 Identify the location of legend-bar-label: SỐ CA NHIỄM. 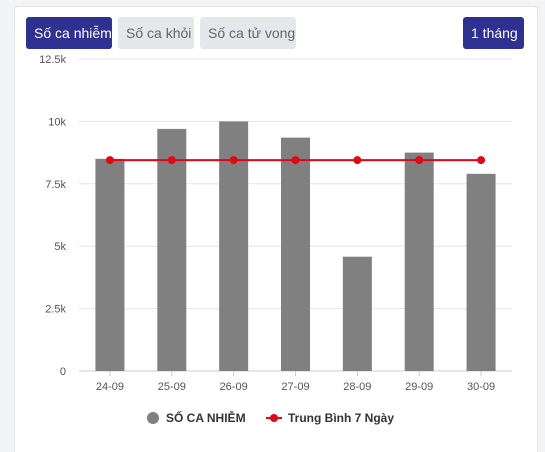
(206, 417).